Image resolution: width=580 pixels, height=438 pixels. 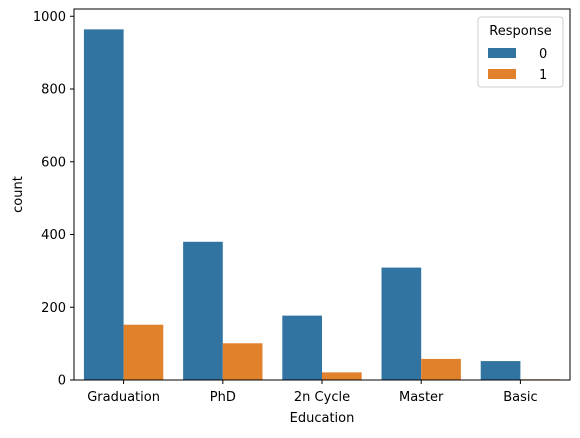 What do you see at coordinates (322, 397) in the screenshot?
I see `x-tick-label: 2n Cycle` at bounding box center [322, 397].